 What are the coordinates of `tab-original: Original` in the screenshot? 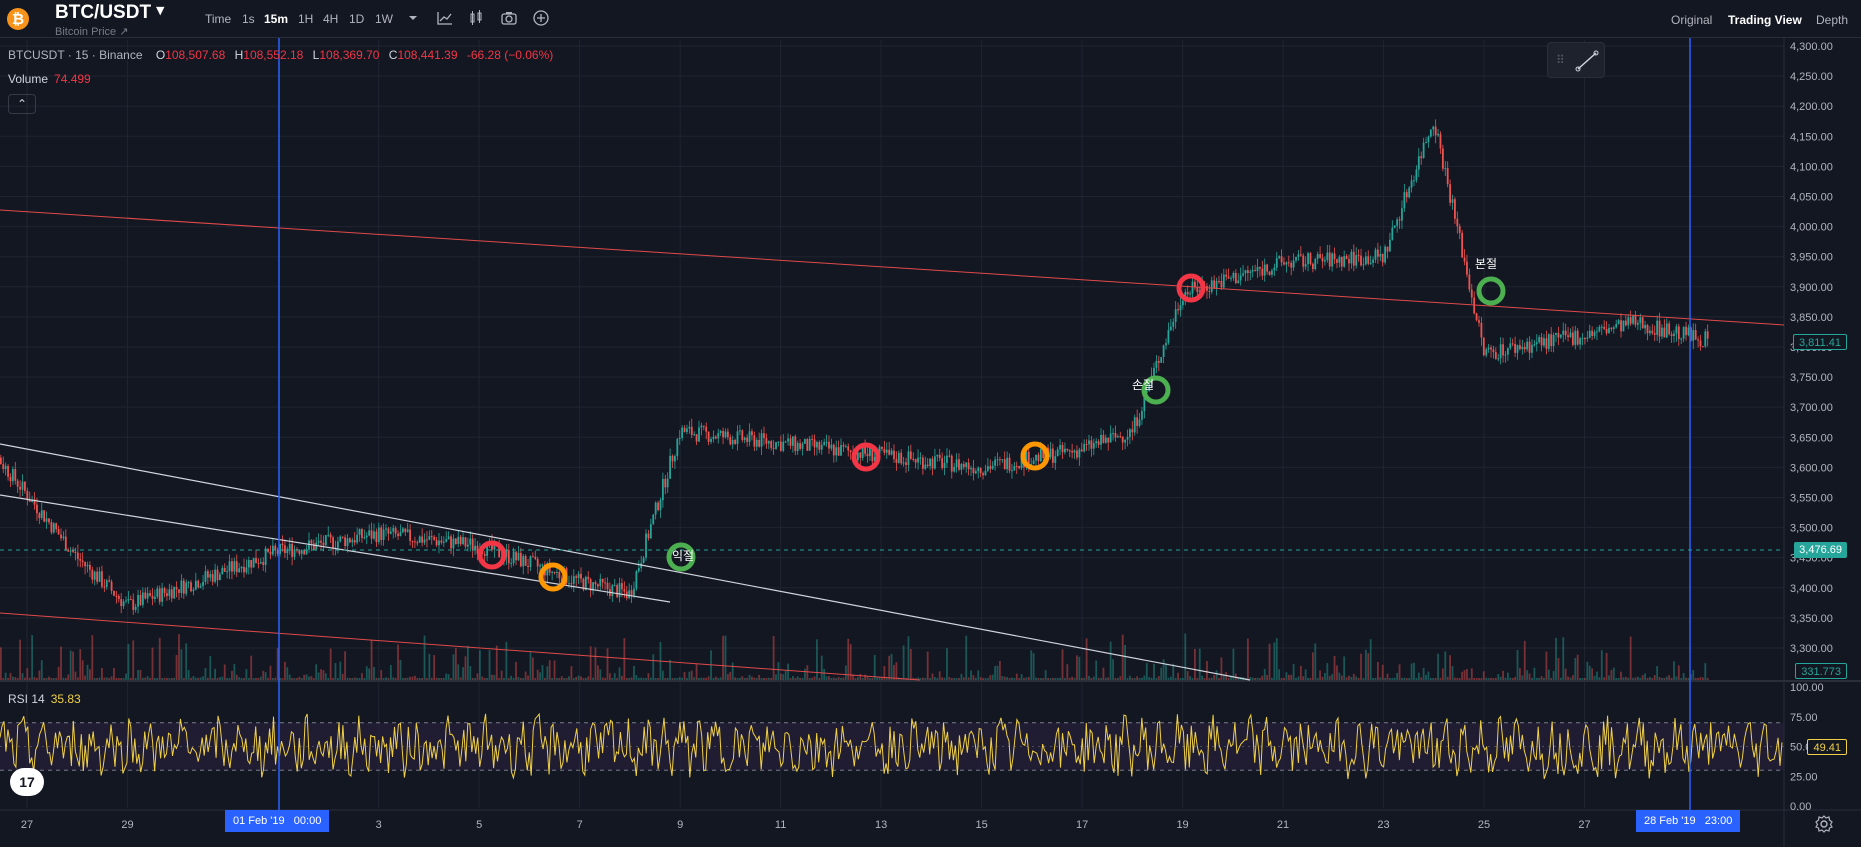 It's located at (1692, 20).